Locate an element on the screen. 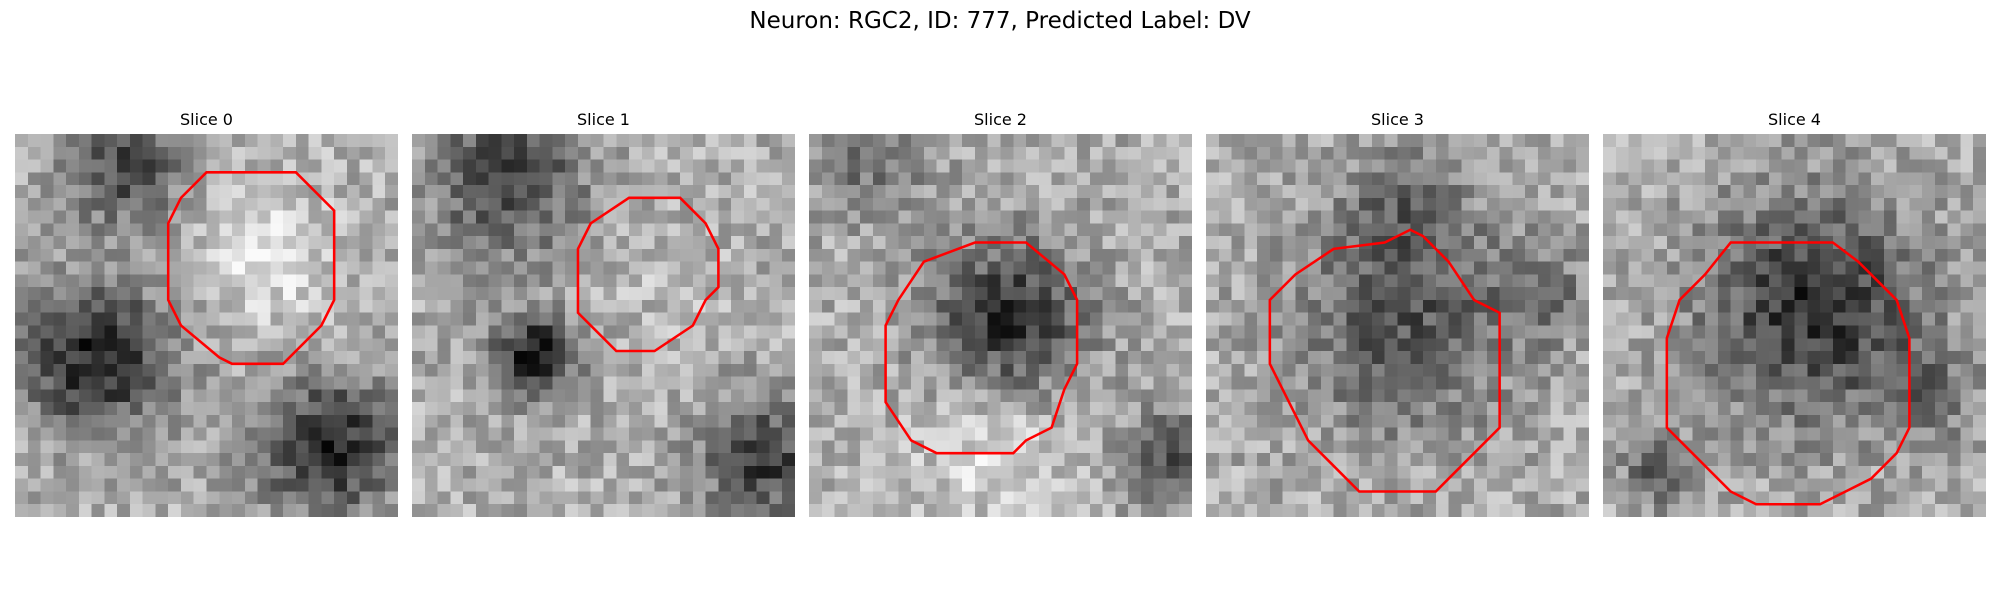 The image size is (2000, 600). slice-title-4: Slice 4 is located at coordinates (1794, 119).